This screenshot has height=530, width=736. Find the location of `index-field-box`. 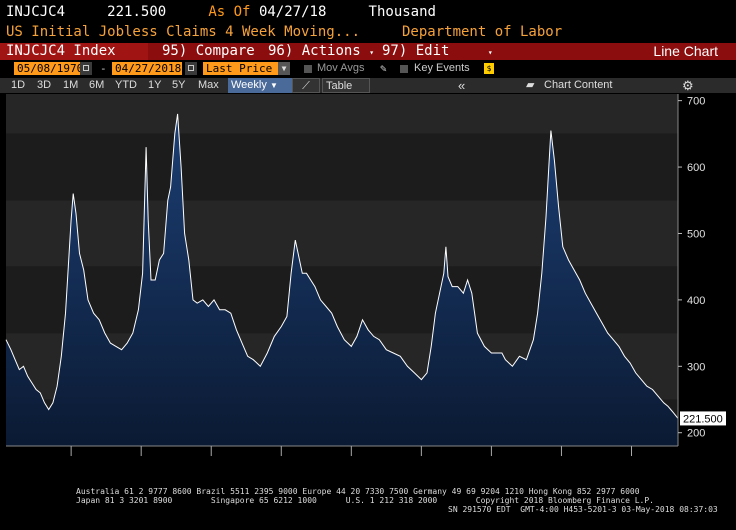

index-field-box is located at coordinates (74, 51).